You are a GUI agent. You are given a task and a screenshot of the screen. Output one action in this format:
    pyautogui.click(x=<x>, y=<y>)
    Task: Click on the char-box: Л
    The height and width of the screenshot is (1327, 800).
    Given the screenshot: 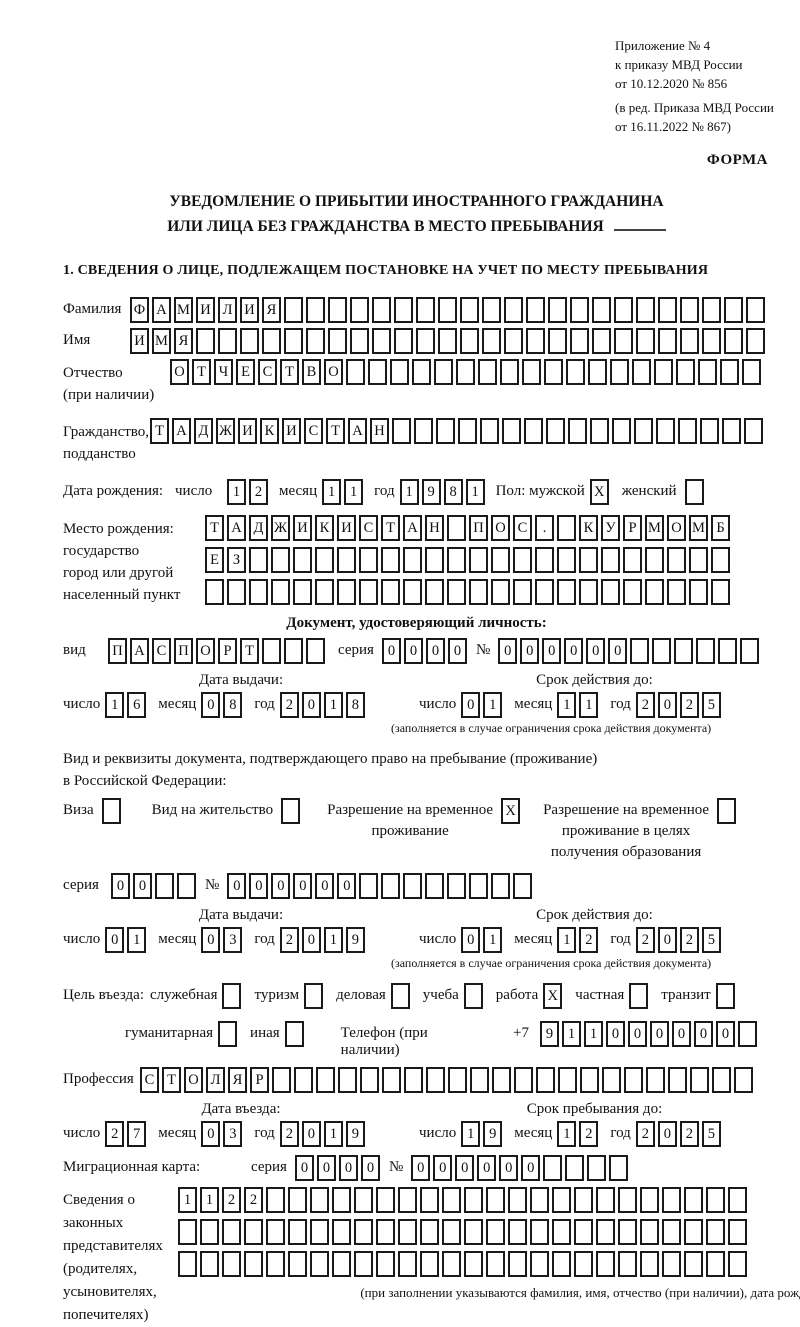 What is the action you would take?
    pyautogui.click(x=227, y=310)
    